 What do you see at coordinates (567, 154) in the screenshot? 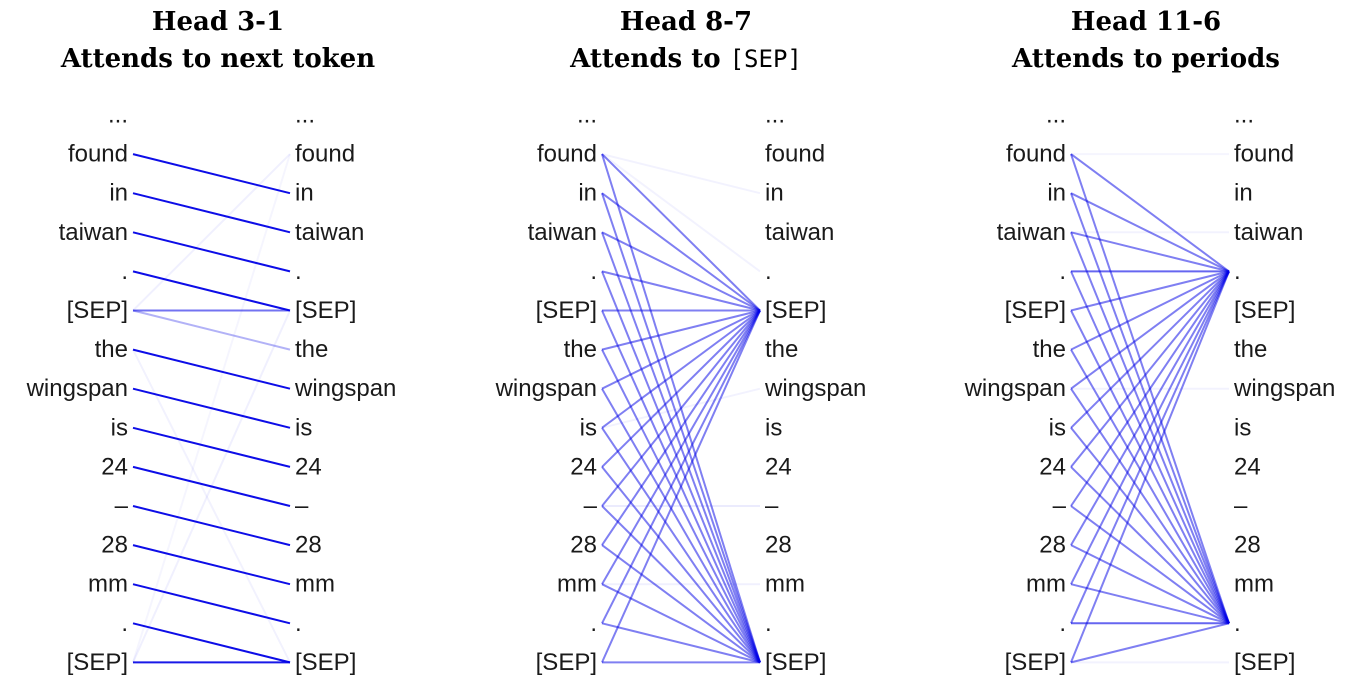
I see `left-token: found` at bounding box center [567, 154].